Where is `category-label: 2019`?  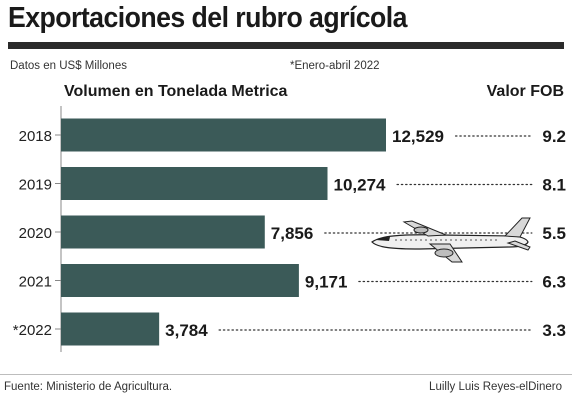
category-label: 2019 is located at coordinates (35, 185).